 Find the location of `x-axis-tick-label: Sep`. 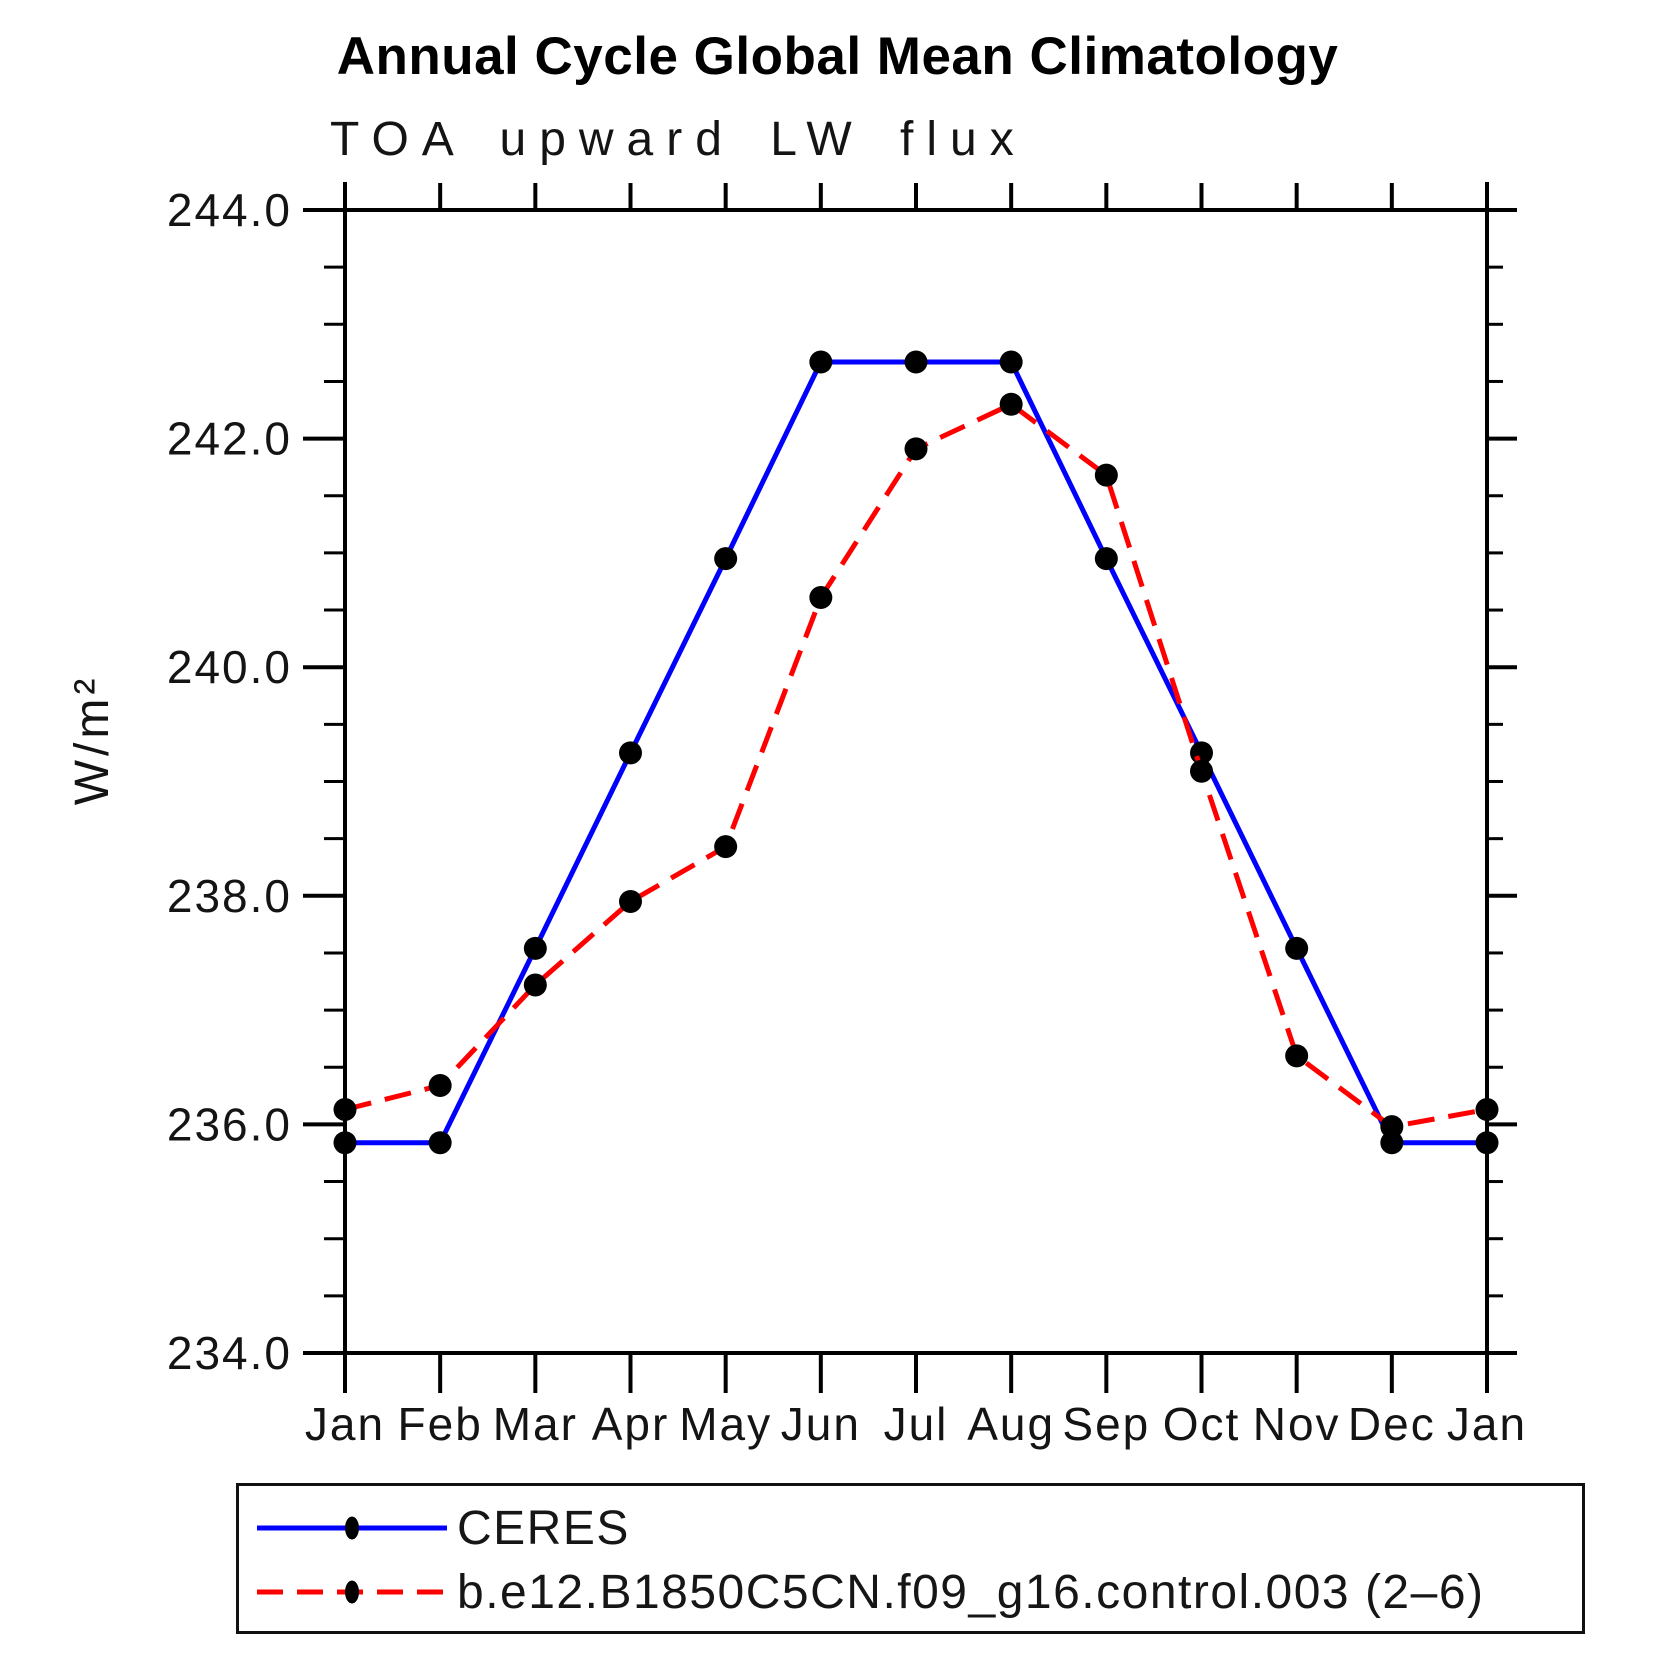

x-axis-tick-label: Sep is located at coordinates (1106, 1424).